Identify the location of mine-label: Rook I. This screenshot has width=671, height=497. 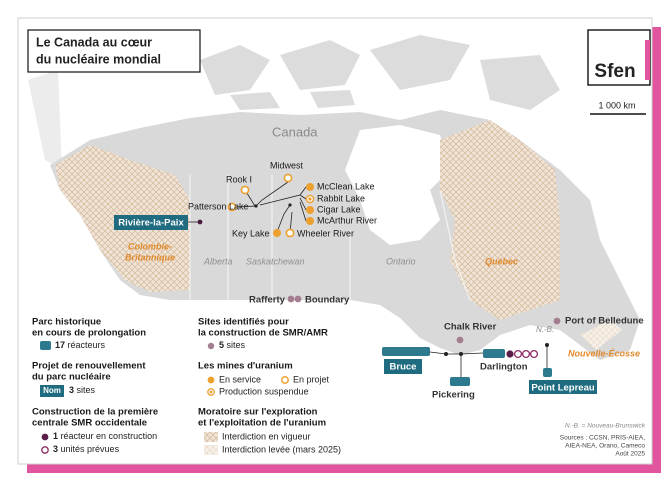
(239, 179).